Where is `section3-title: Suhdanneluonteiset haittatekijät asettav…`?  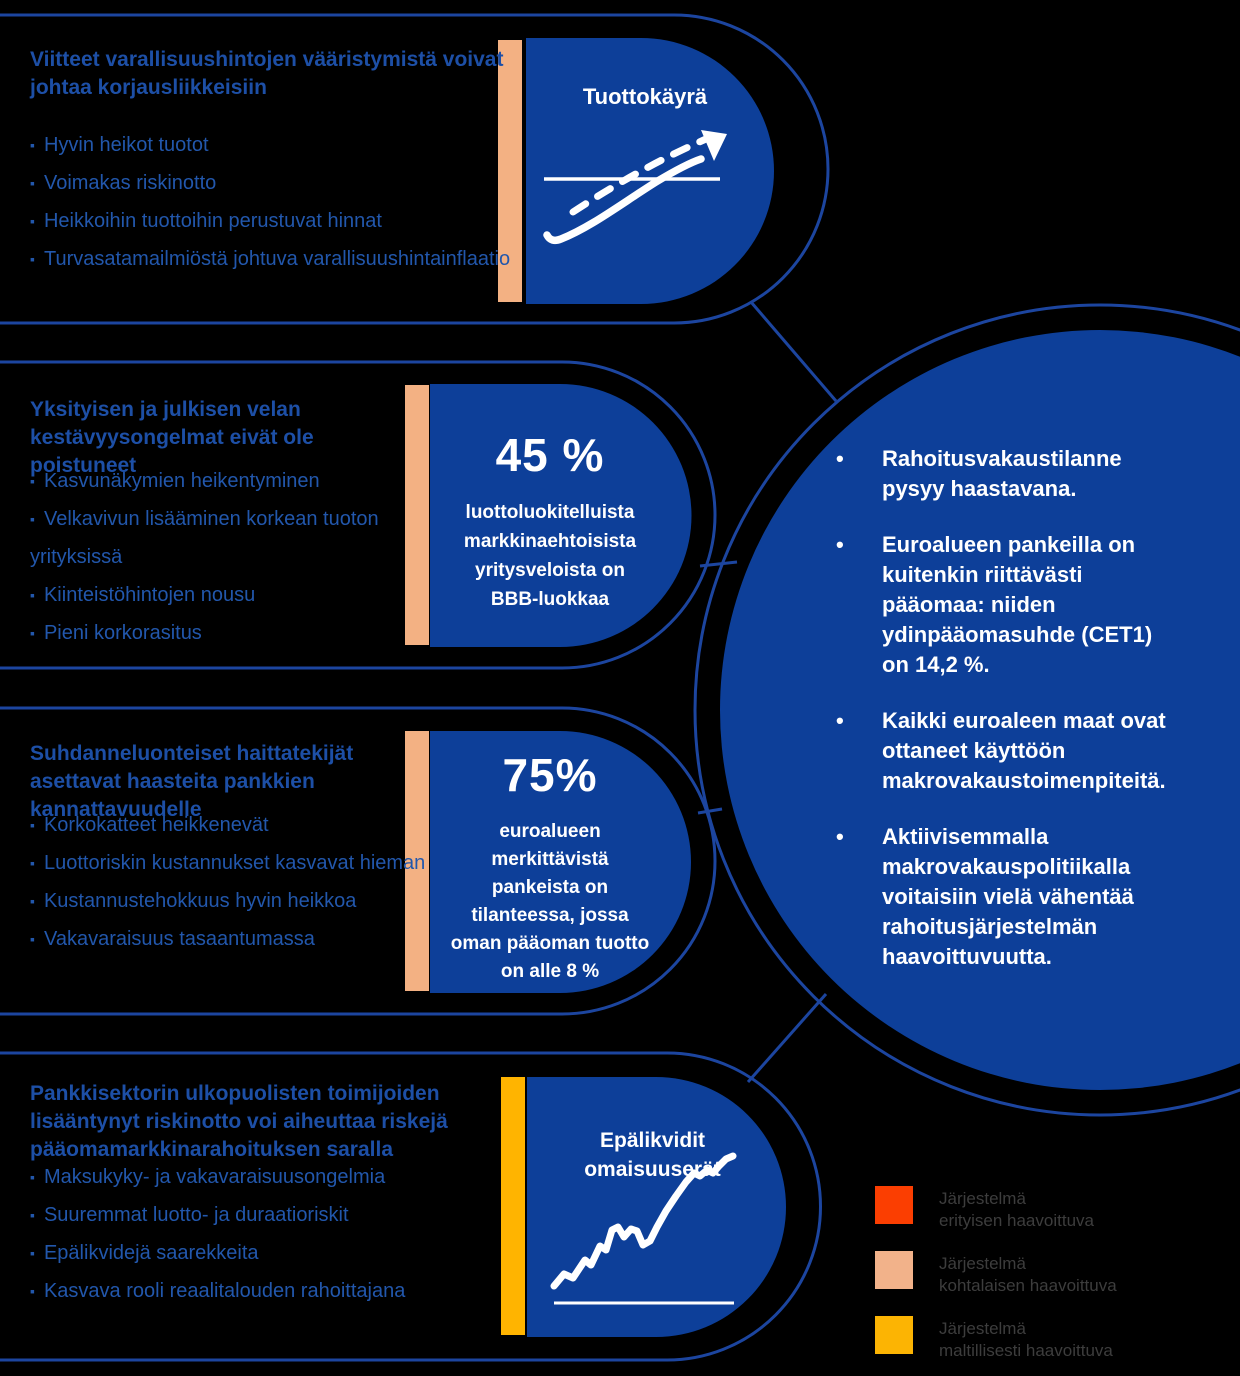 section3-title: Suhdanneluonteiset haittatekijät asettav… is located at coordinates (192, 781).